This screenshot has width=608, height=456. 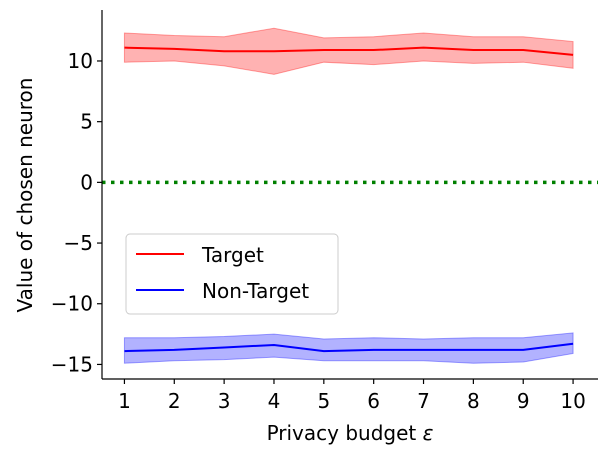 I want to click on line-target, so click(x=349, y=51).